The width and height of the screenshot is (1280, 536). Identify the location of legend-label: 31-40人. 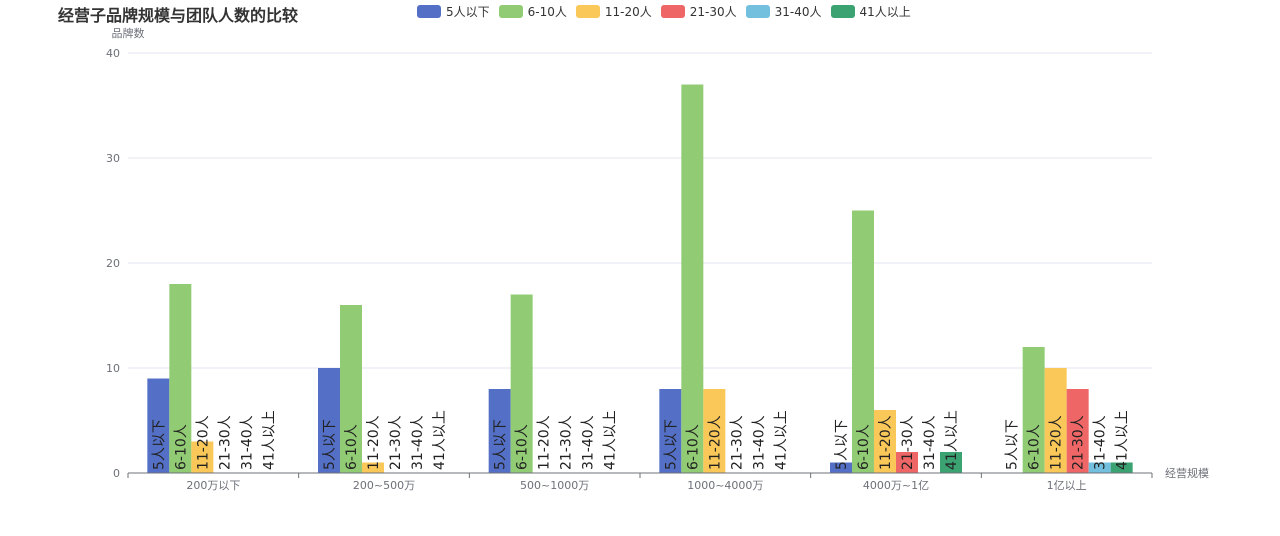
(798, 11).